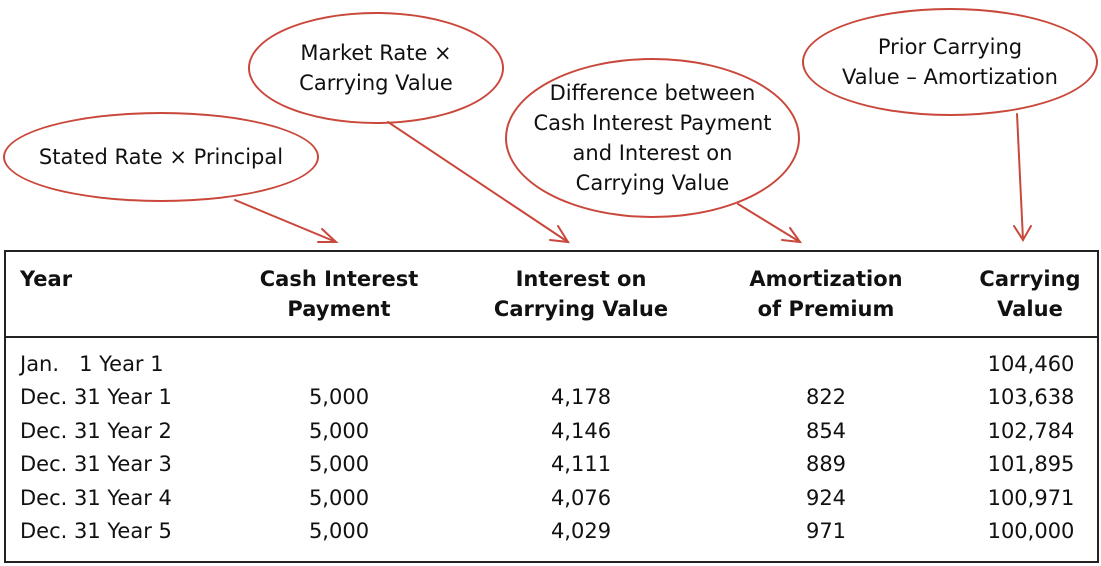 Image resolution: width=1101 pixels, height=566 pixels. What do you see at coordinates (376, 53) in the screenshot?
I see `callout-text: Market Rate ×` at bounding box center [376, 53].